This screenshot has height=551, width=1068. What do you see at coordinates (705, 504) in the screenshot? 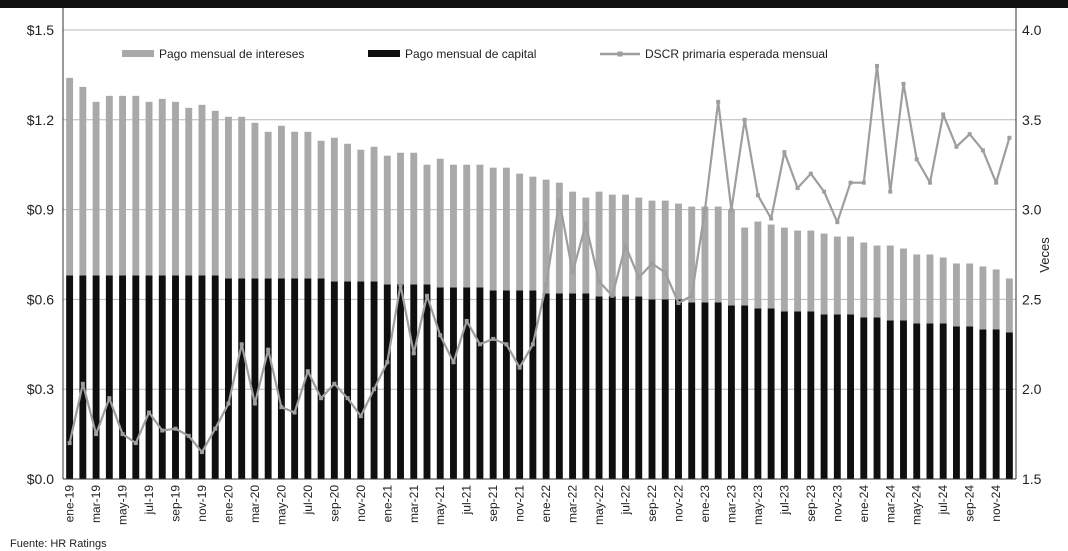
I see `x-tick-label: ene-23` at bounding box center [705, 504].